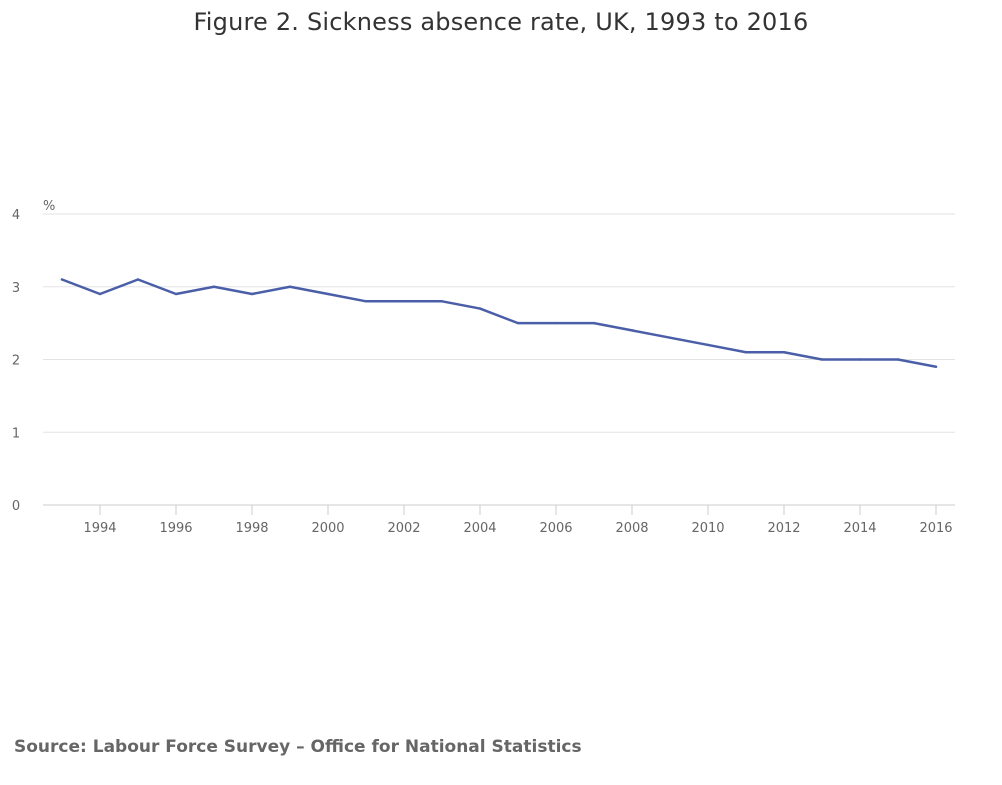 The width and height of the screenshot is (1002, 785). I want to click on x-tick-label: 2012, so click(783, 528).